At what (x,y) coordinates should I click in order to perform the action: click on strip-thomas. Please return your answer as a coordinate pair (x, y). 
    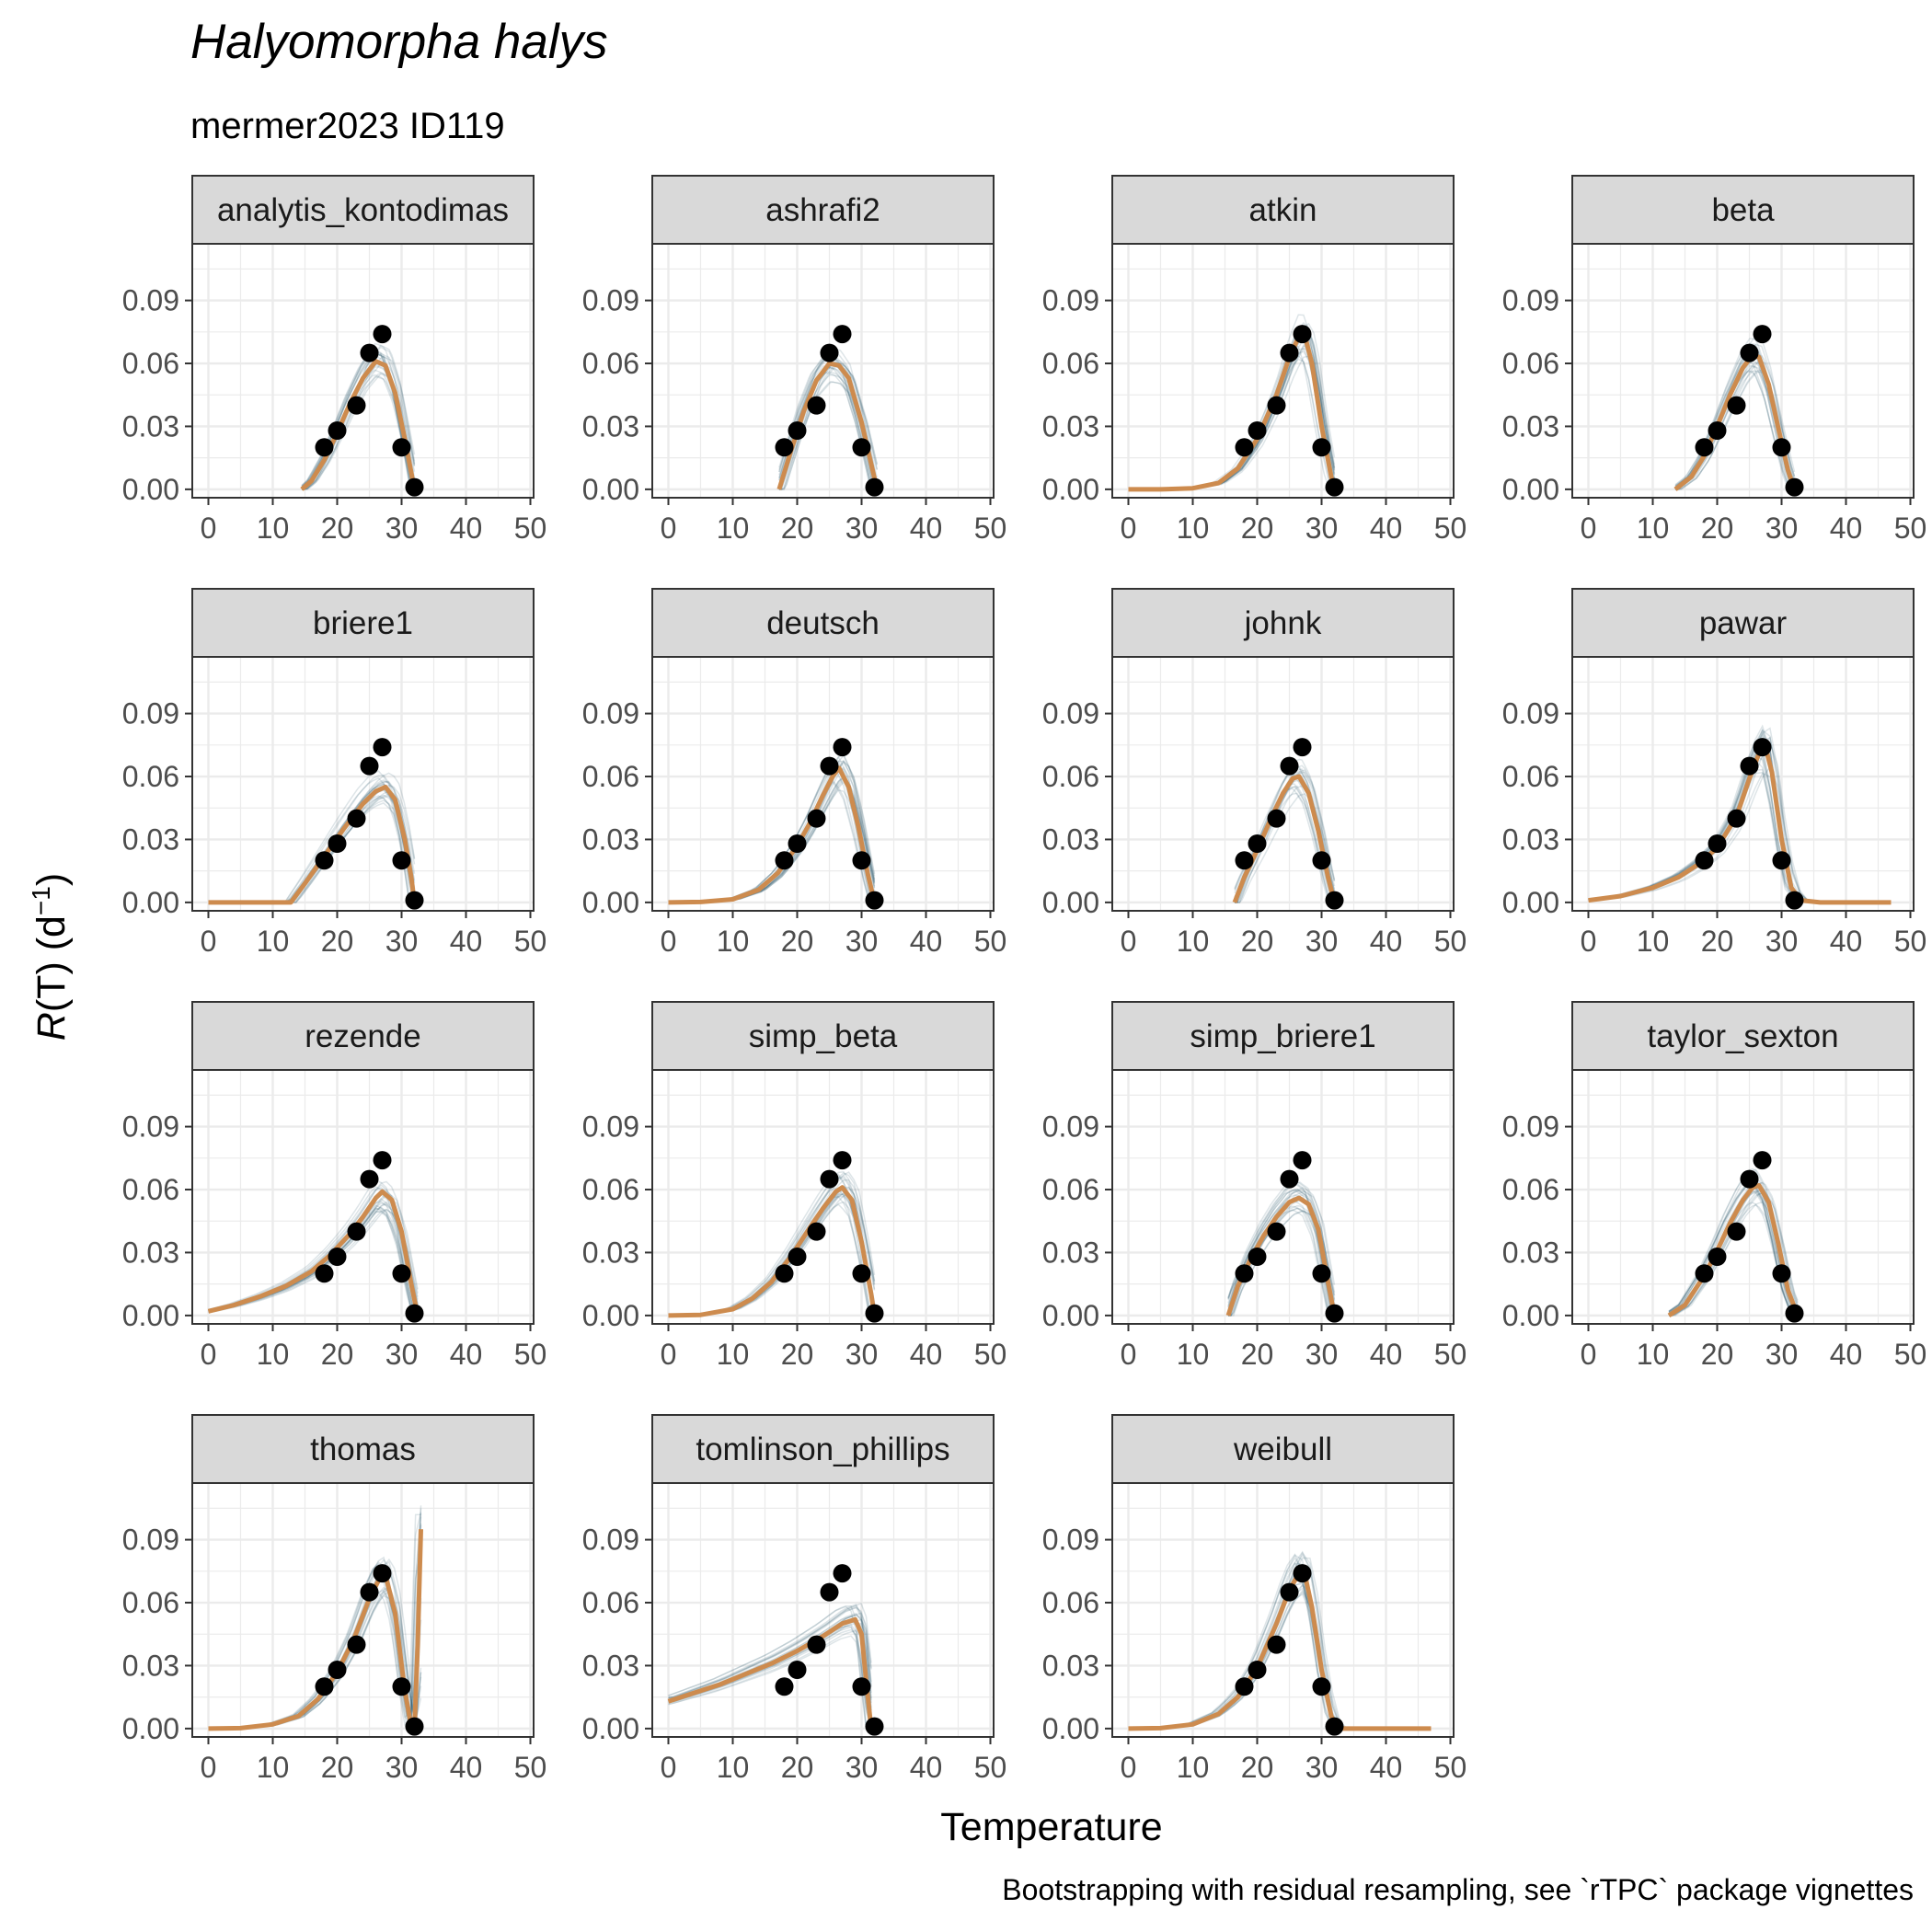
    Looking at the image, I should click on (363, 1449).